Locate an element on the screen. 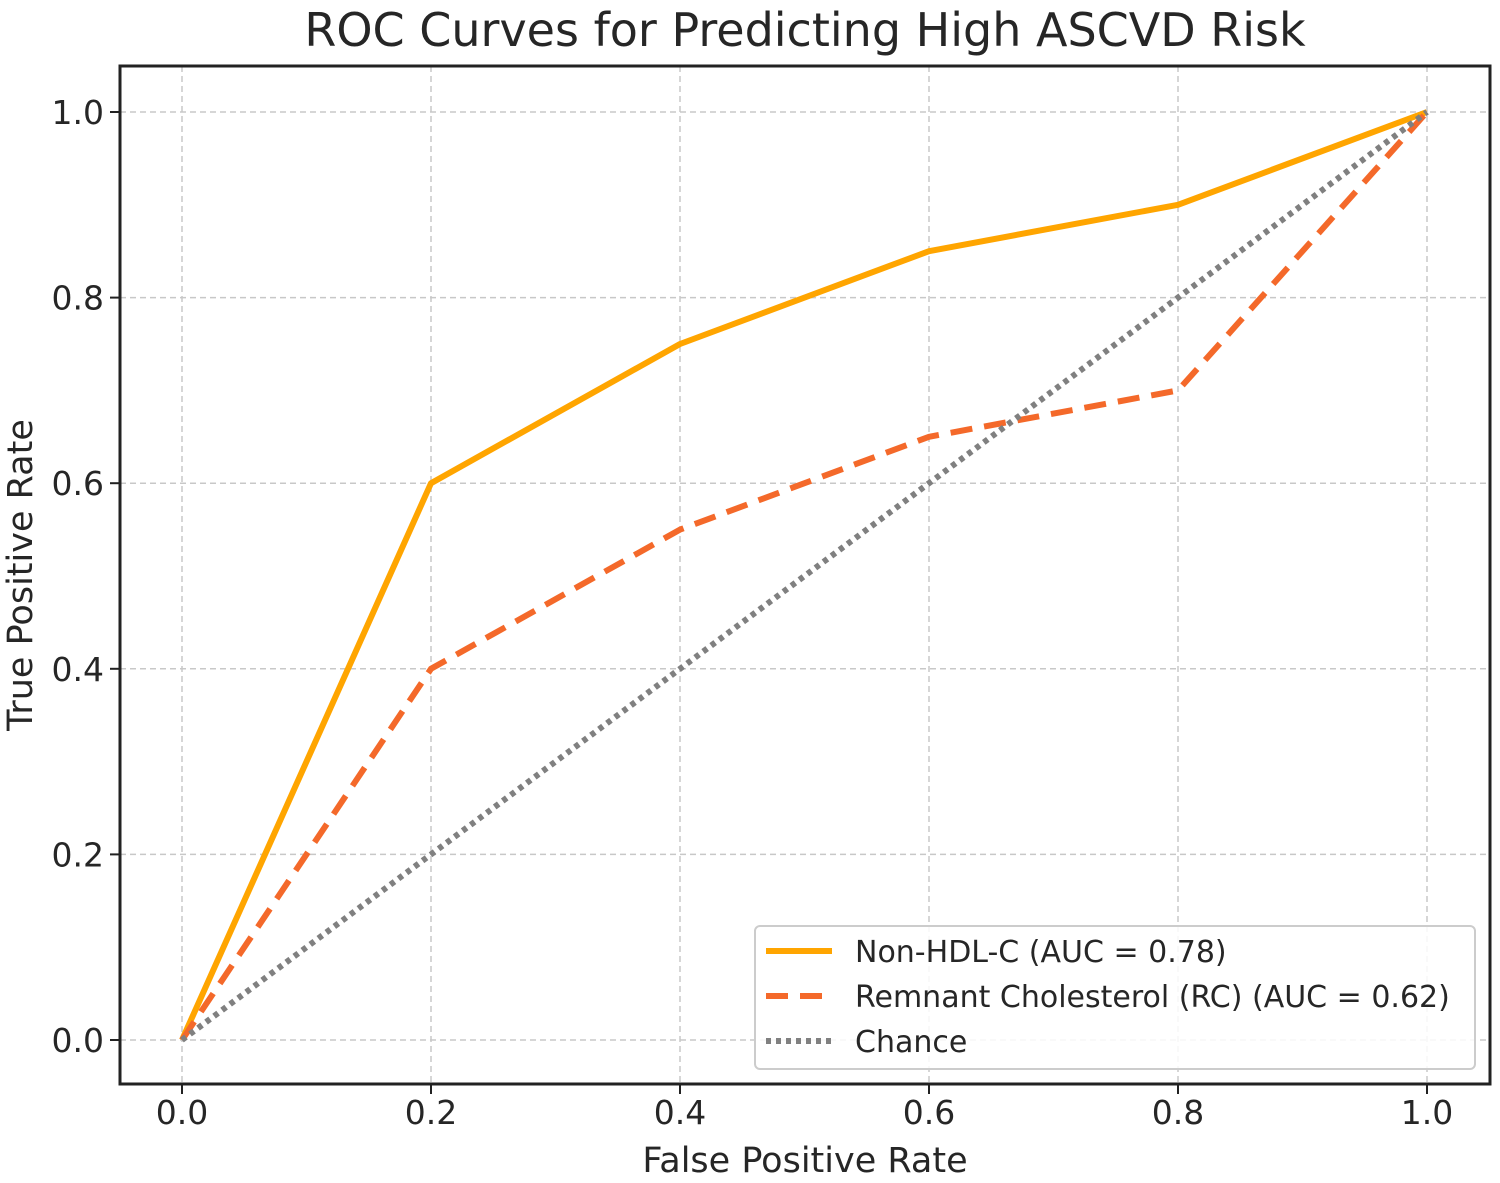 The height and width of the screenshot is (1183, 1500). y-tick-label: 0.4 is located at coordinates (78, 669).